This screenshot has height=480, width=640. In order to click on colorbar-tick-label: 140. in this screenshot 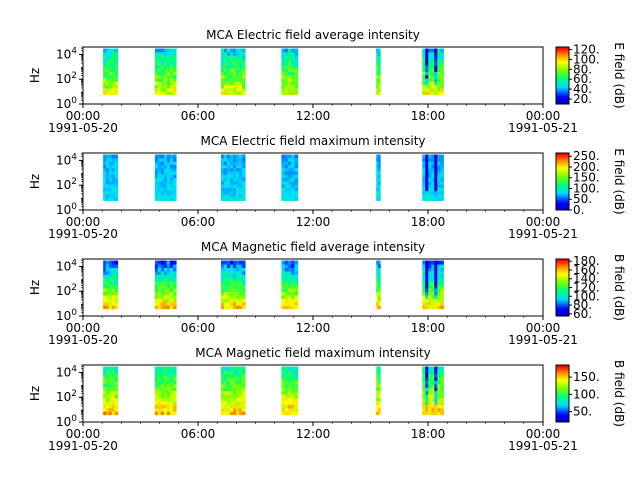, I will do `click(586, 279)`.